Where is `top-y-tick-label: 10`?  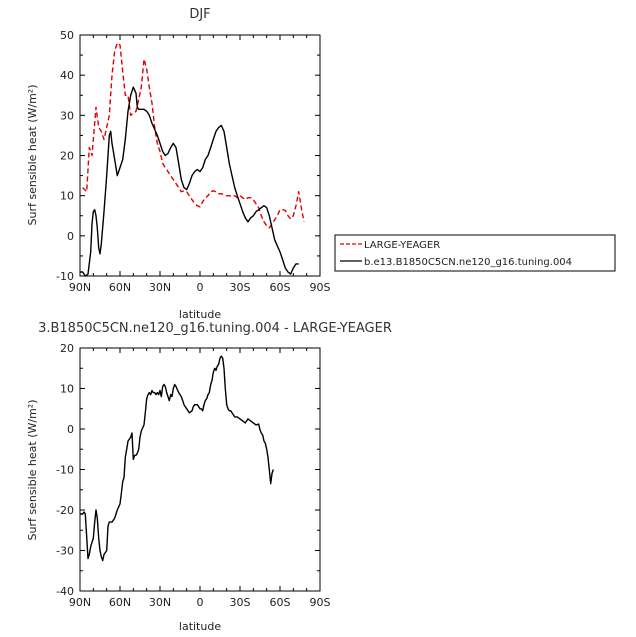
top-y-tick-label: 10 is located at coordinates (67, 196).